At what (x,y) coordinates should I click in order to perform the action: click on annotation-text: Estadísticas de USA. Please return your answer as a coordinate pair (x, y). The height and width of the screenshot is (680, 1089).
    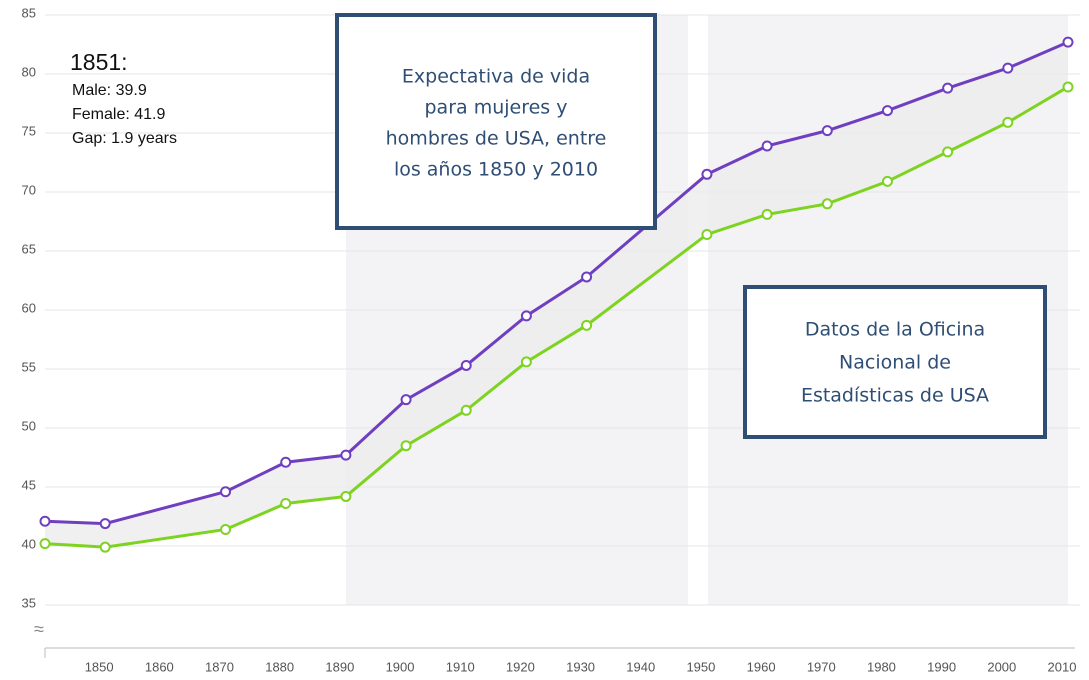
    Looking at the image, I should click on (895, 396).